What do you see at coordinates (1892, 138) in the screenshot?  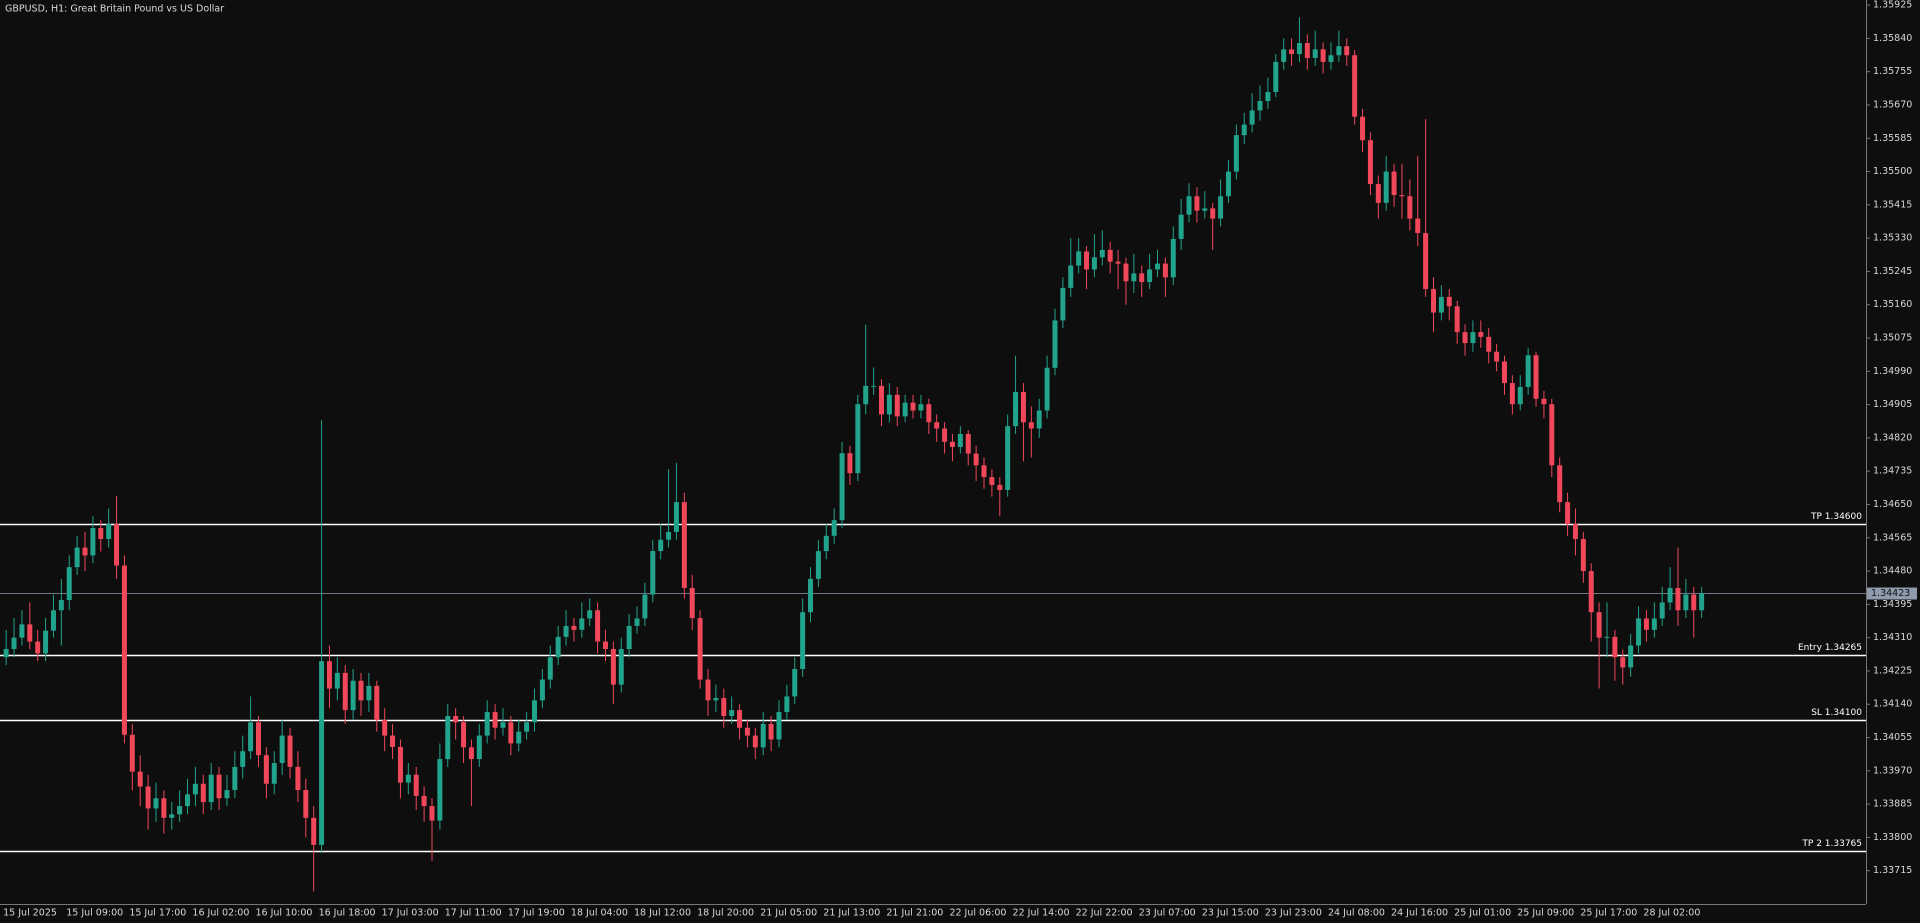 I see `y-tick-label: 1.35585` at bounding box center [1892, 138].